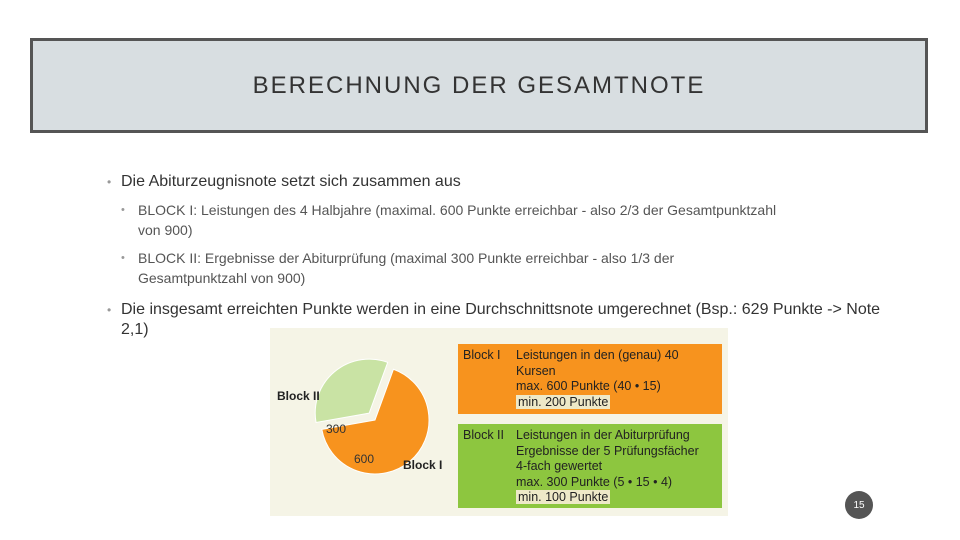  What do you see at coordinates (616, 498) in the screenshot?
I see `box-line: min. 100 Punkte` at bounding box center [616, 498].